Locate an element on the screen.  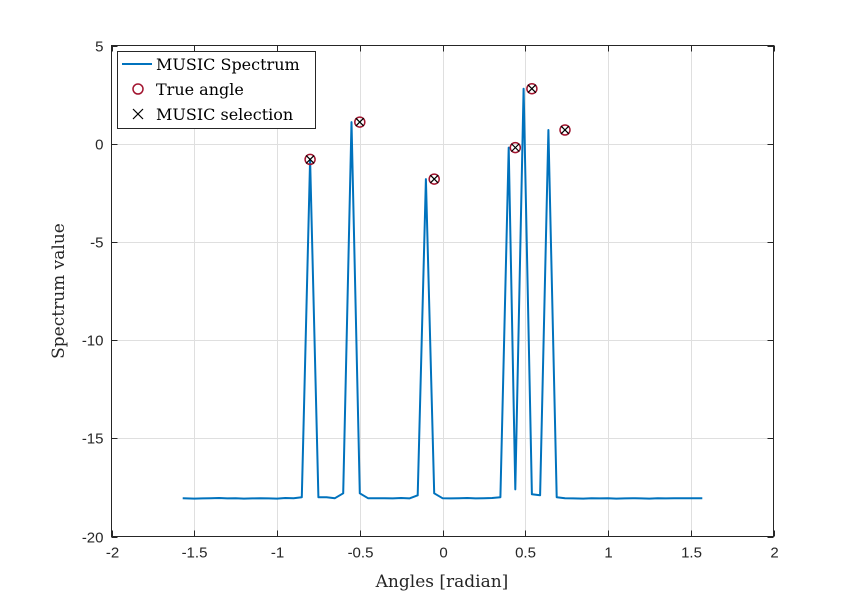
x-axis-label: Angles [radian] is located at coordinates (442, 582).